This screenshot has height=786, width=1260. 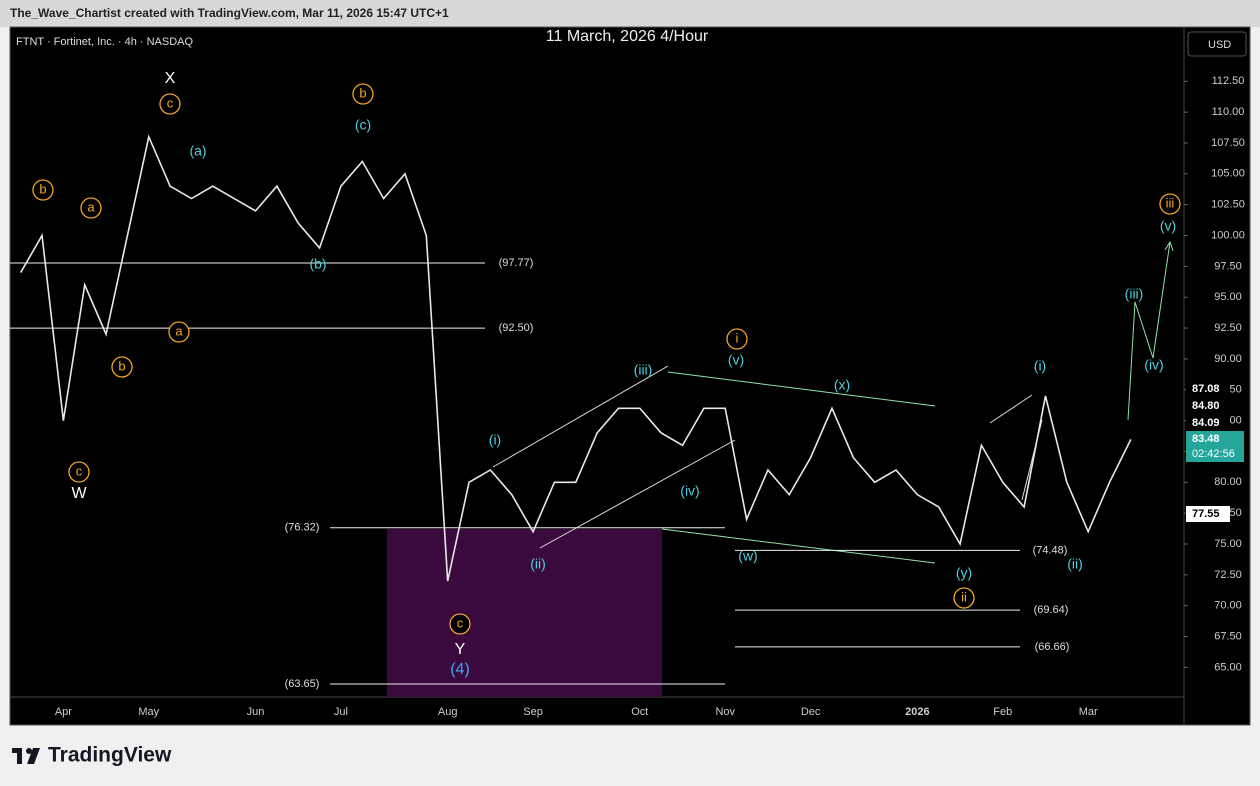 I want to click on y-tick-label: 72.50, so click(x=1228, y=575).